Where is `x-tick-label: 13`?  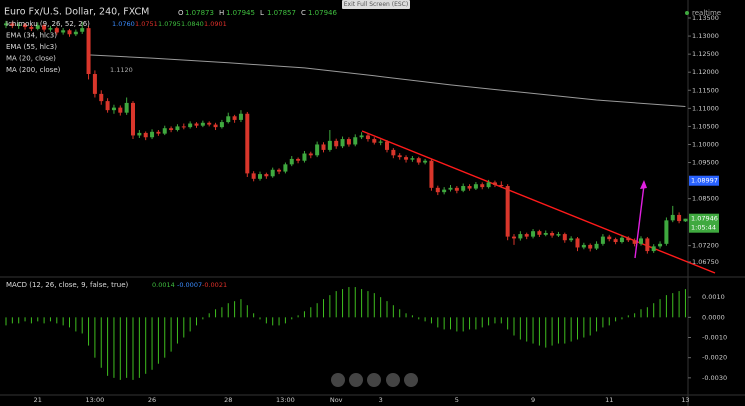
x-tick-label: 13 is located at coordinates (685, 400).